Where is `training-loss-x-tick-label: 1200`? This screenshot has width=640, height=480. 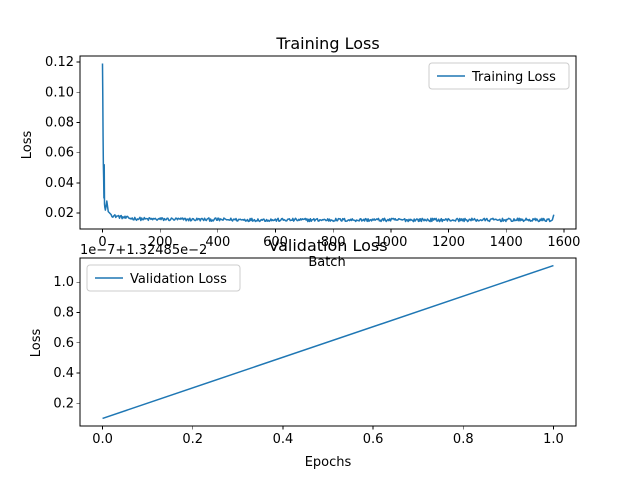
training-loss-x-tick-label: 1200 is located at coordinates (448, 242).